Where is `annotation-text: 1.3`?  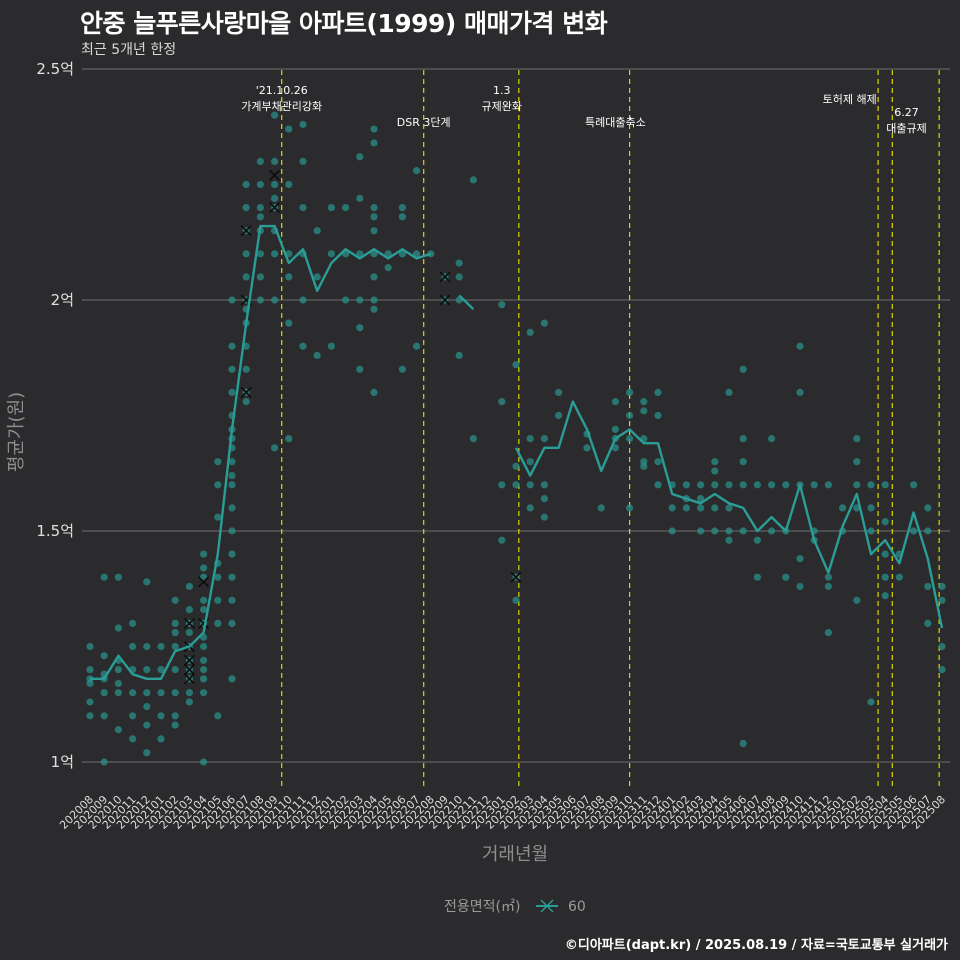
annotation-text: 1.3 is located at coordinates (502, 90).